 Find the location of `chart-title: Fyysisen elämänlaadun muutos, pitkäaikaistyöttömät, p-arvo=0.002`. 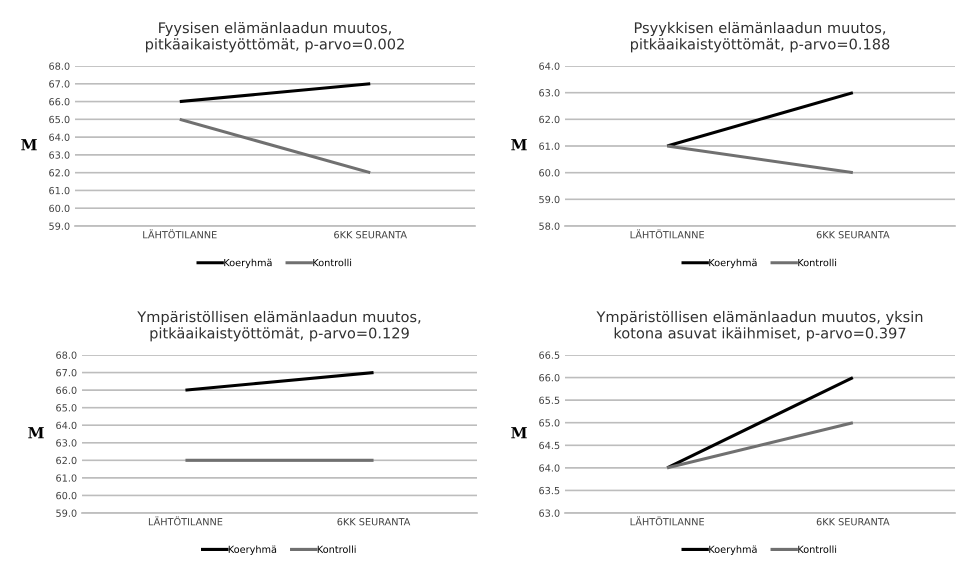

chart-title: Fyysisen elämänlaadun muutos, pitkäaikaistyöttömät, p-arvo=0.002 is located at coordinates (275, 37).